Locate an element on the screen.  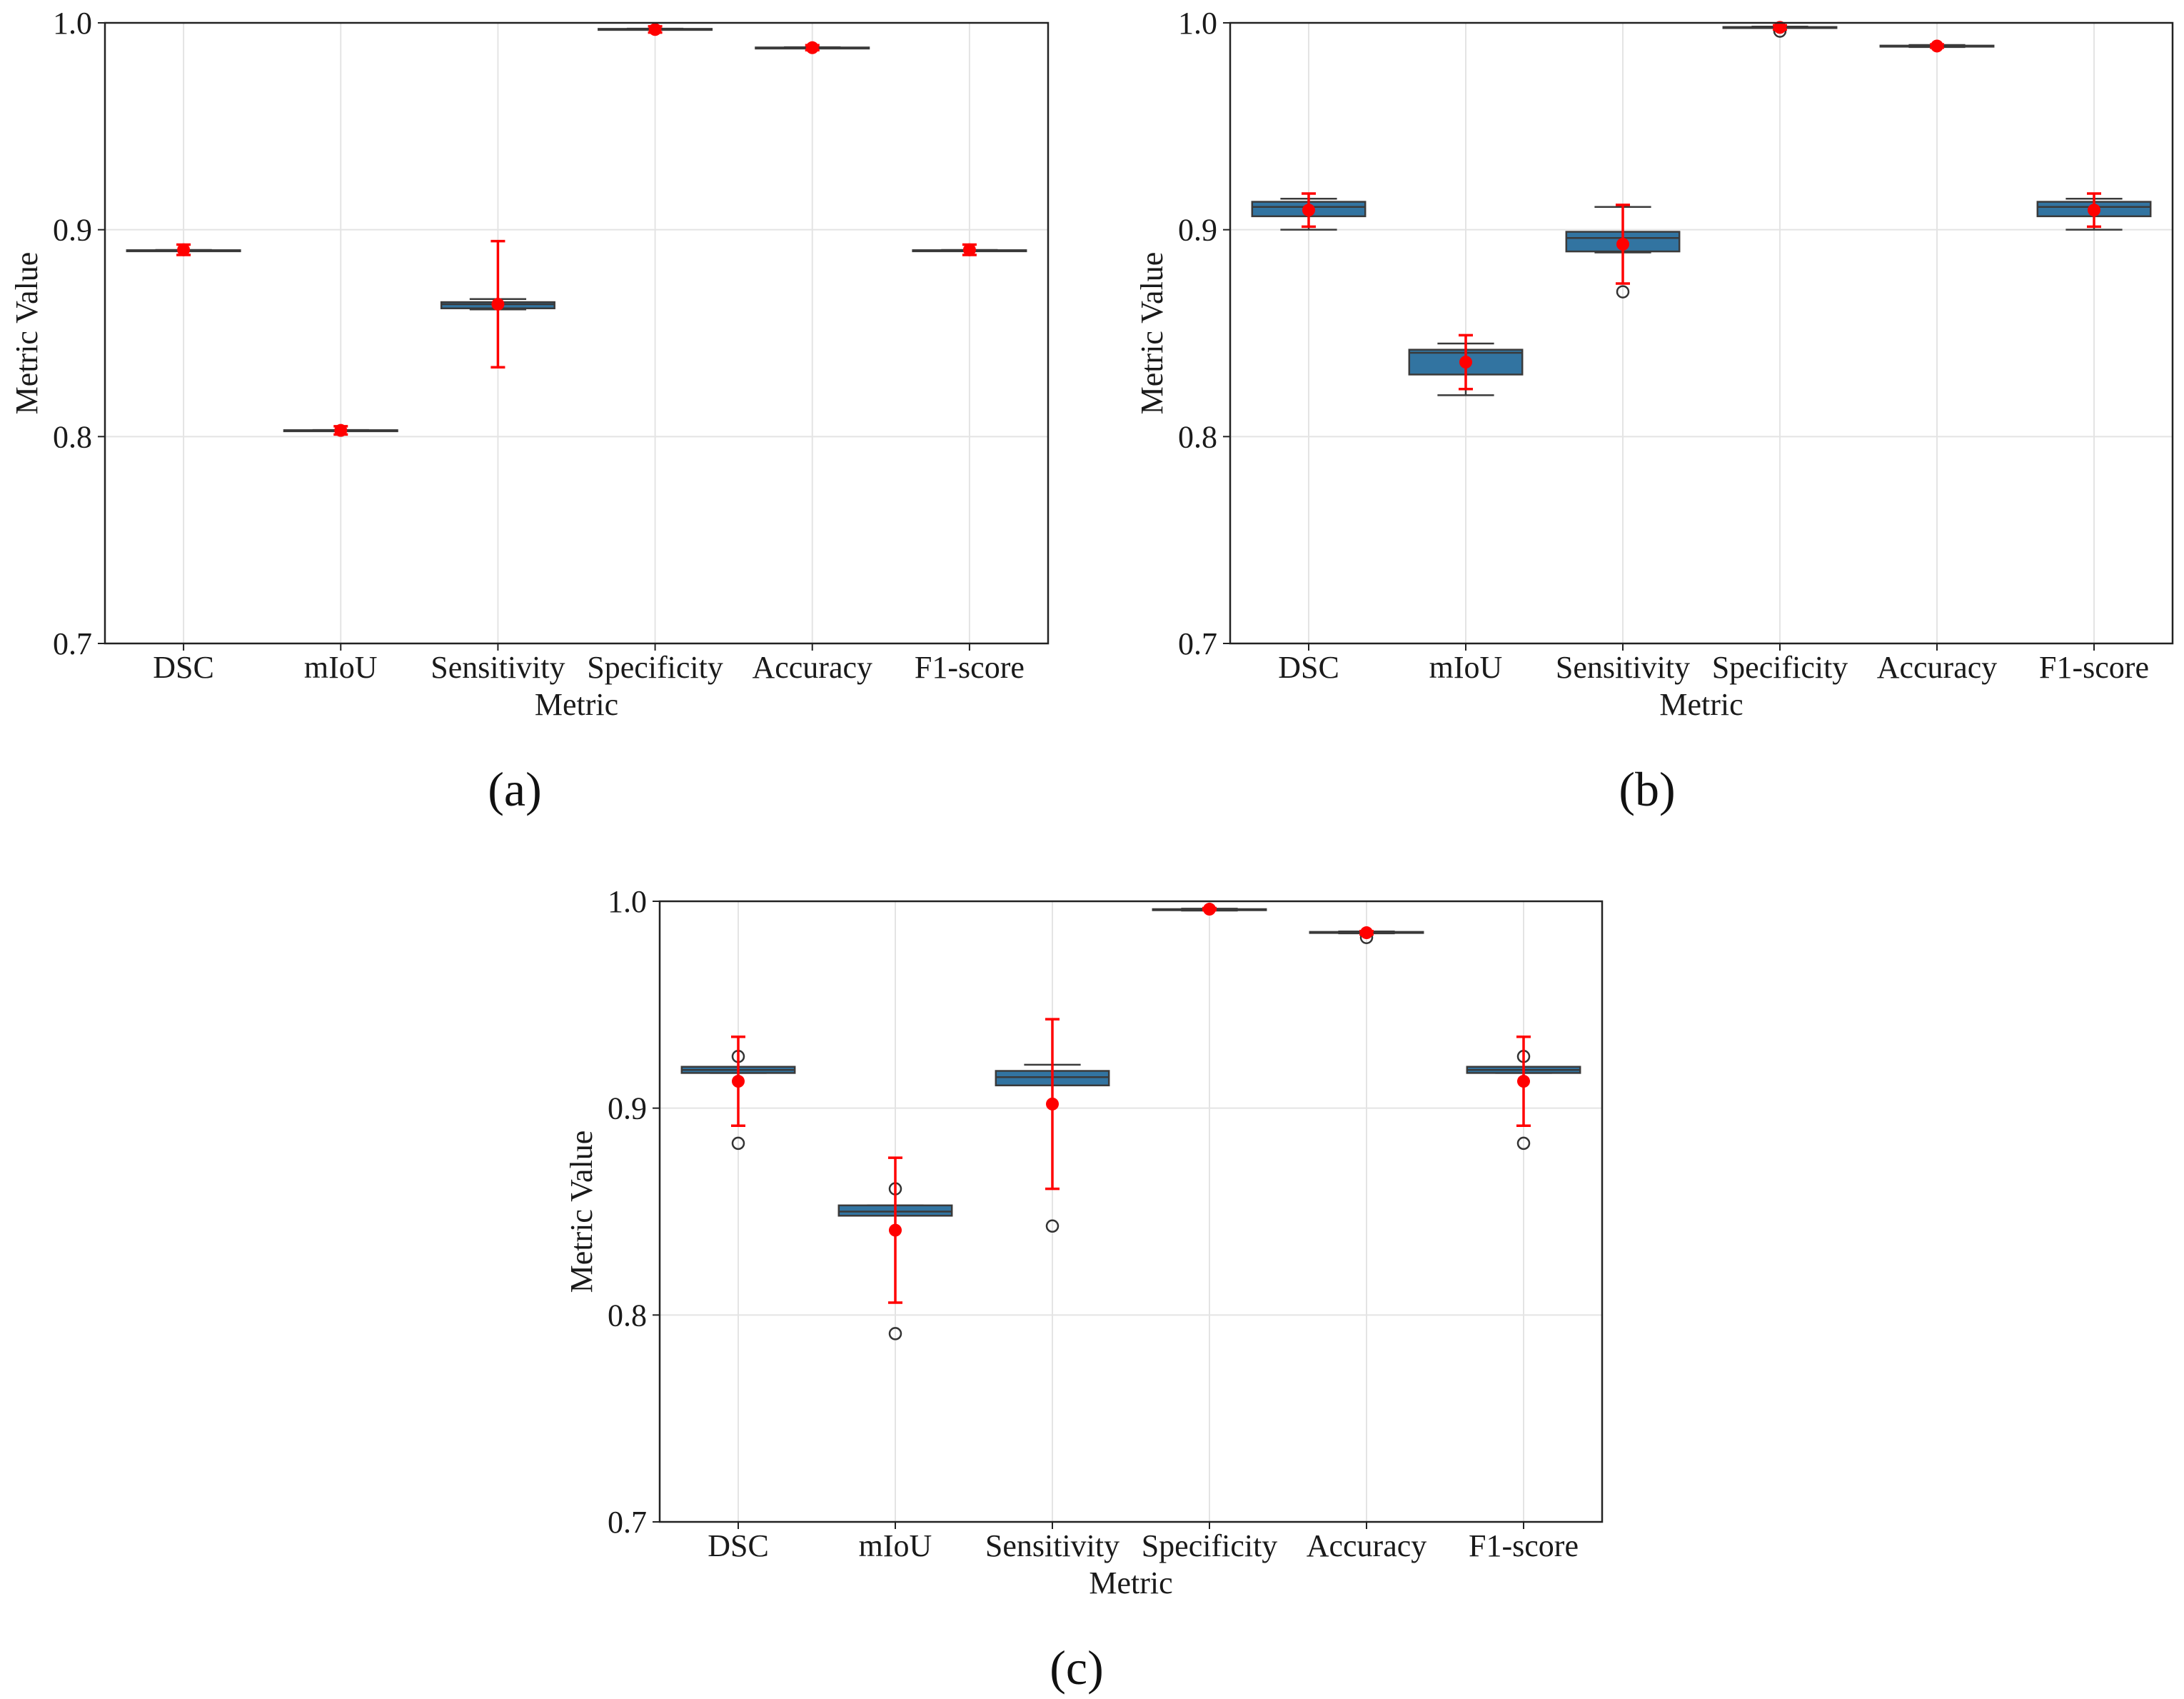
panel-label: (a) is located at coordinates (514, 789).